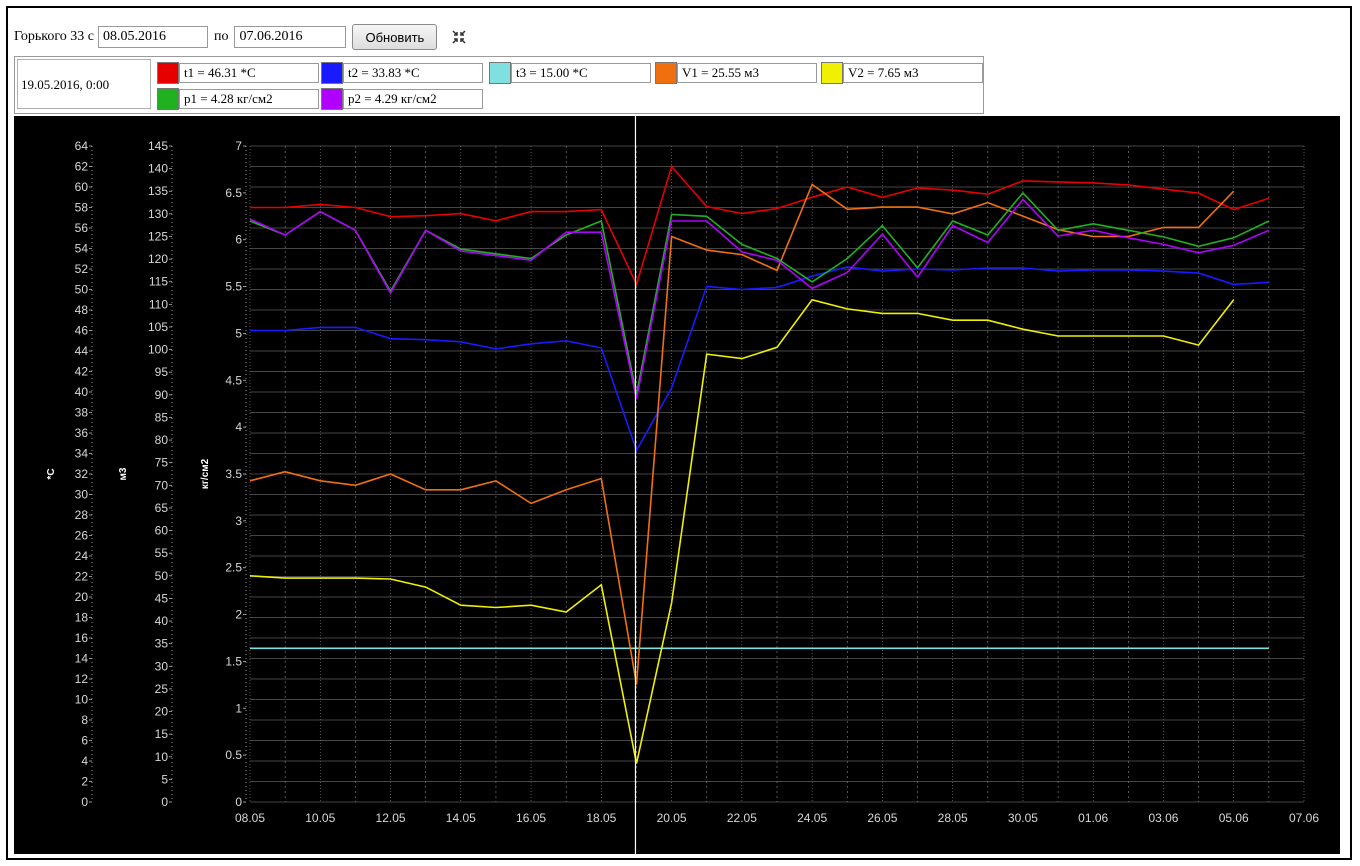 This screenshot has width=1360, height=866. Describe the element at coordinates (158, 236) in the screenshot. I see `y-tick-label: 125` at that location.